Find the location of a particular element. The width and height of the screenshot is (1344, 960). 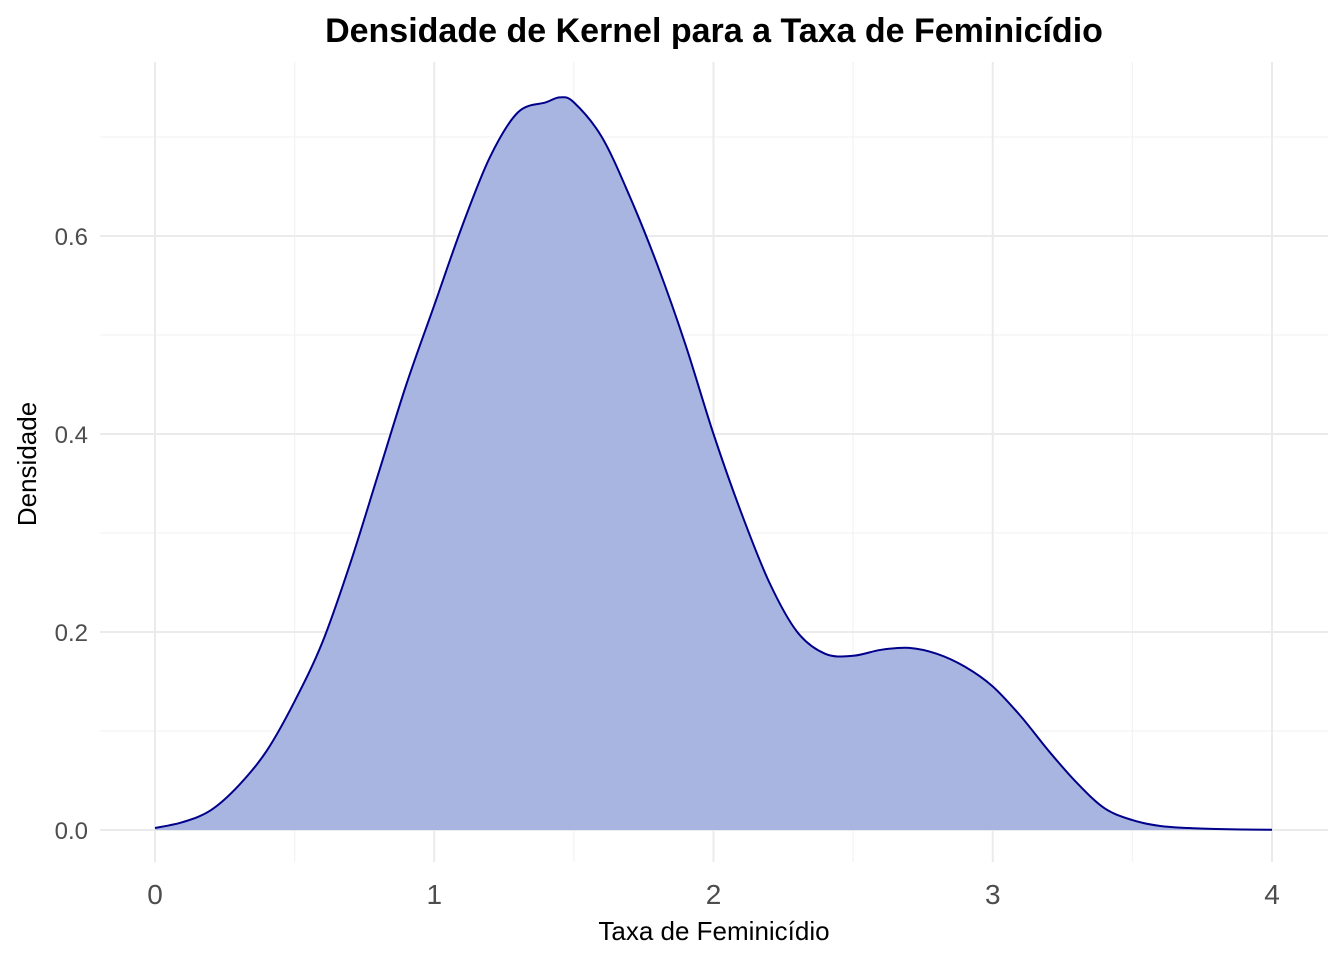

x-axis-title: Taxa de Feminicídio is located at coordinates (713, 931).